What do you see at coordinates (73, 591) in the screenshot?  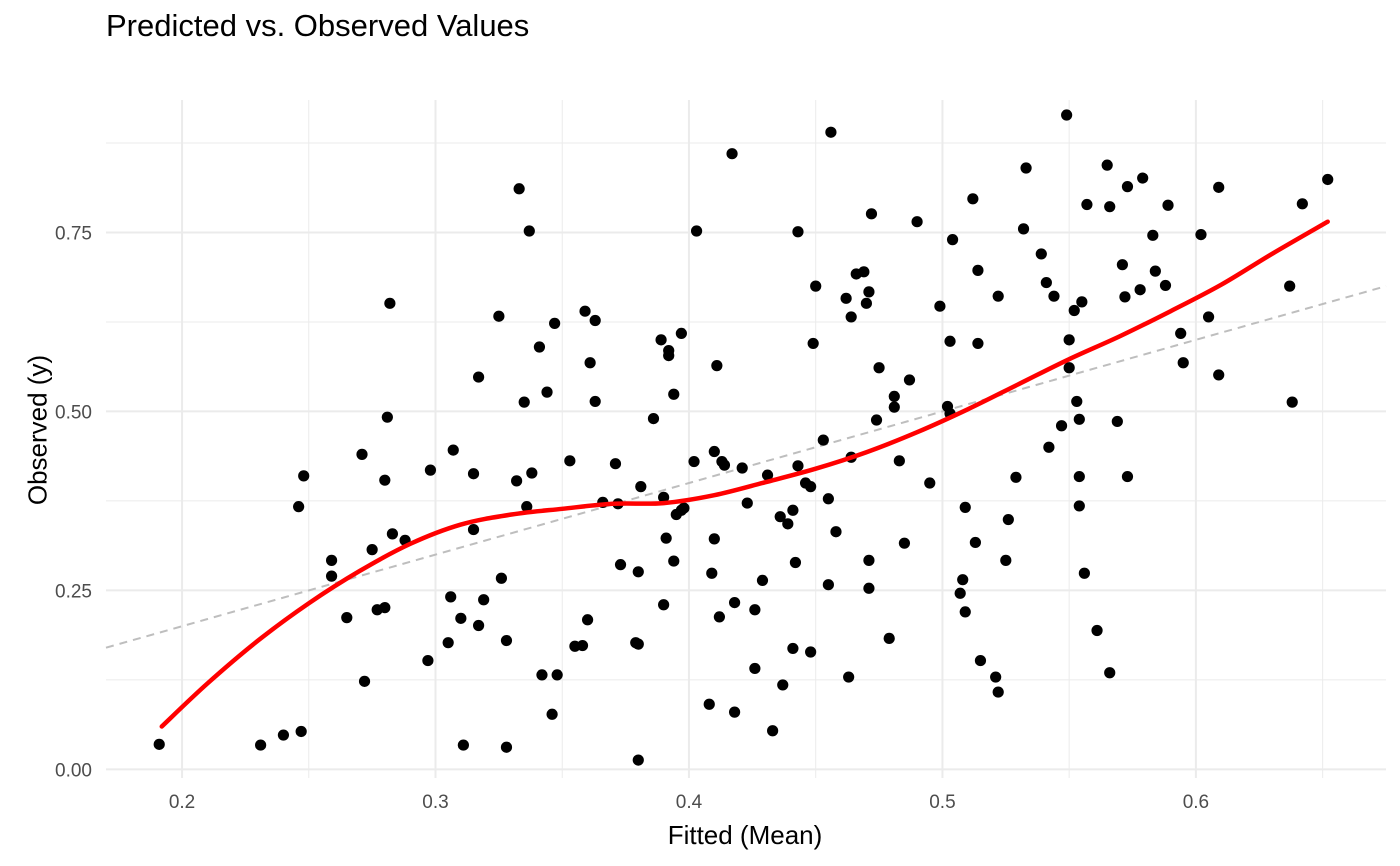 I see `y-tick-label: 0.25` at bounding box center [73, 591].